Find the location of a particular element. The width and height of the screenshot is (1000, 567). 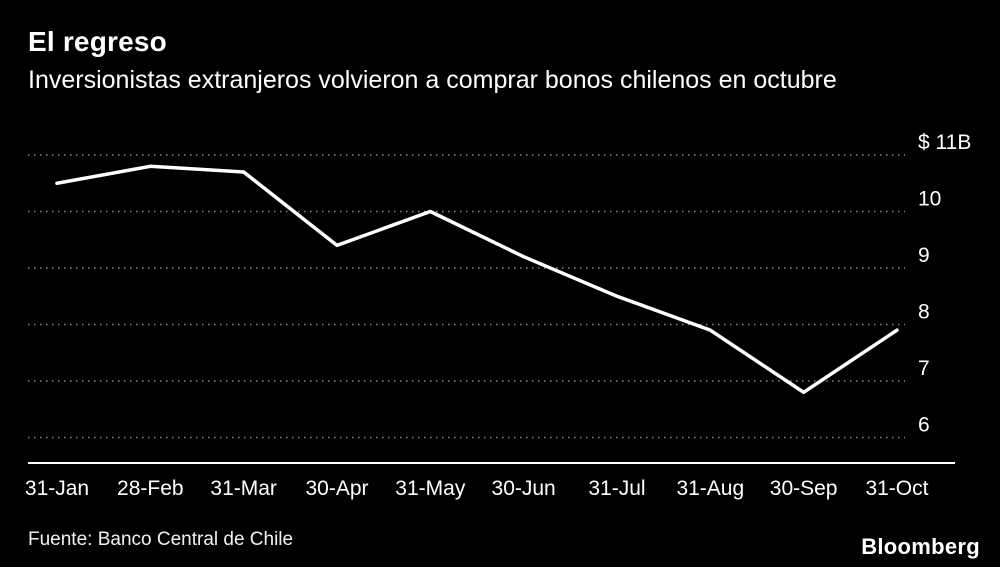

x-tick-label: 31-Jan is located at coordinates (57, 488).